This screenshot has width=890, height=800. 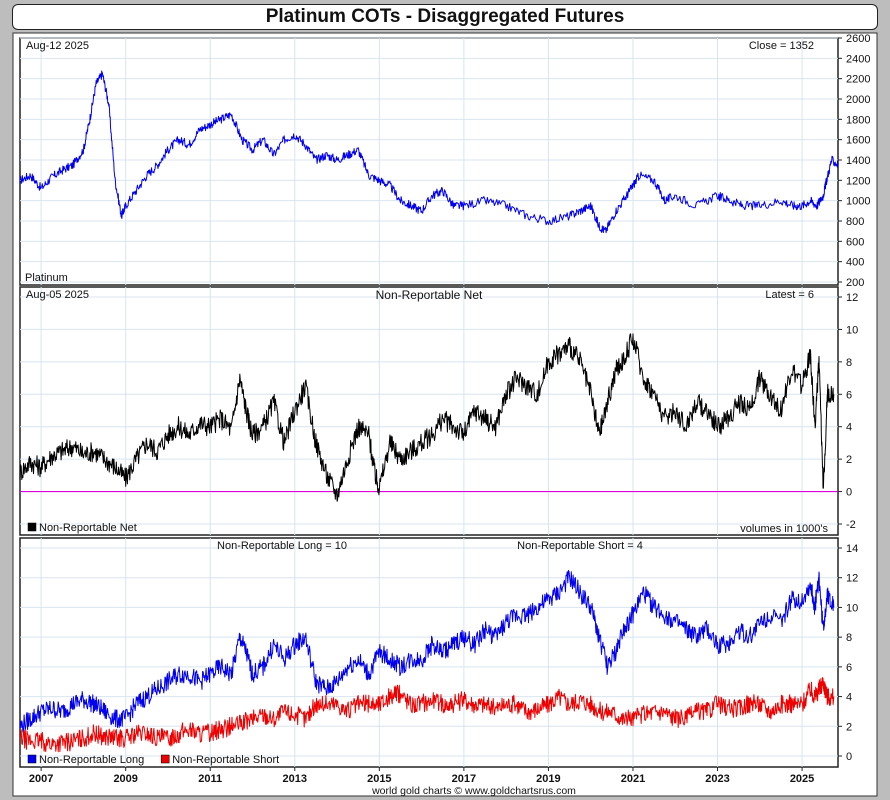 What do you see at coordinates (41, 779) in the screenshot?
I see `x-tick-label: 2007` at bounding box center [41, 779].